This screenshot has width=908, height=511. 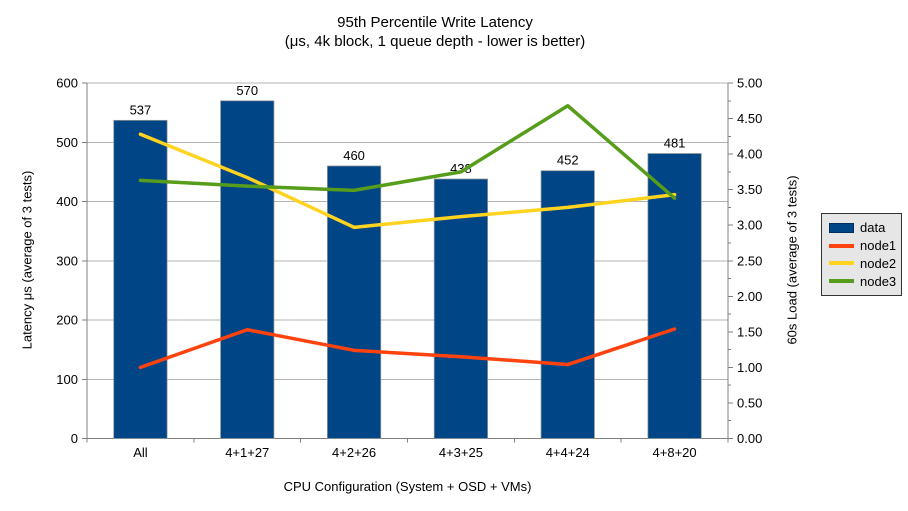 I want to click on left-axis-ticks: 0 100 200 300 400 500 600, so click(x=71, y=261).